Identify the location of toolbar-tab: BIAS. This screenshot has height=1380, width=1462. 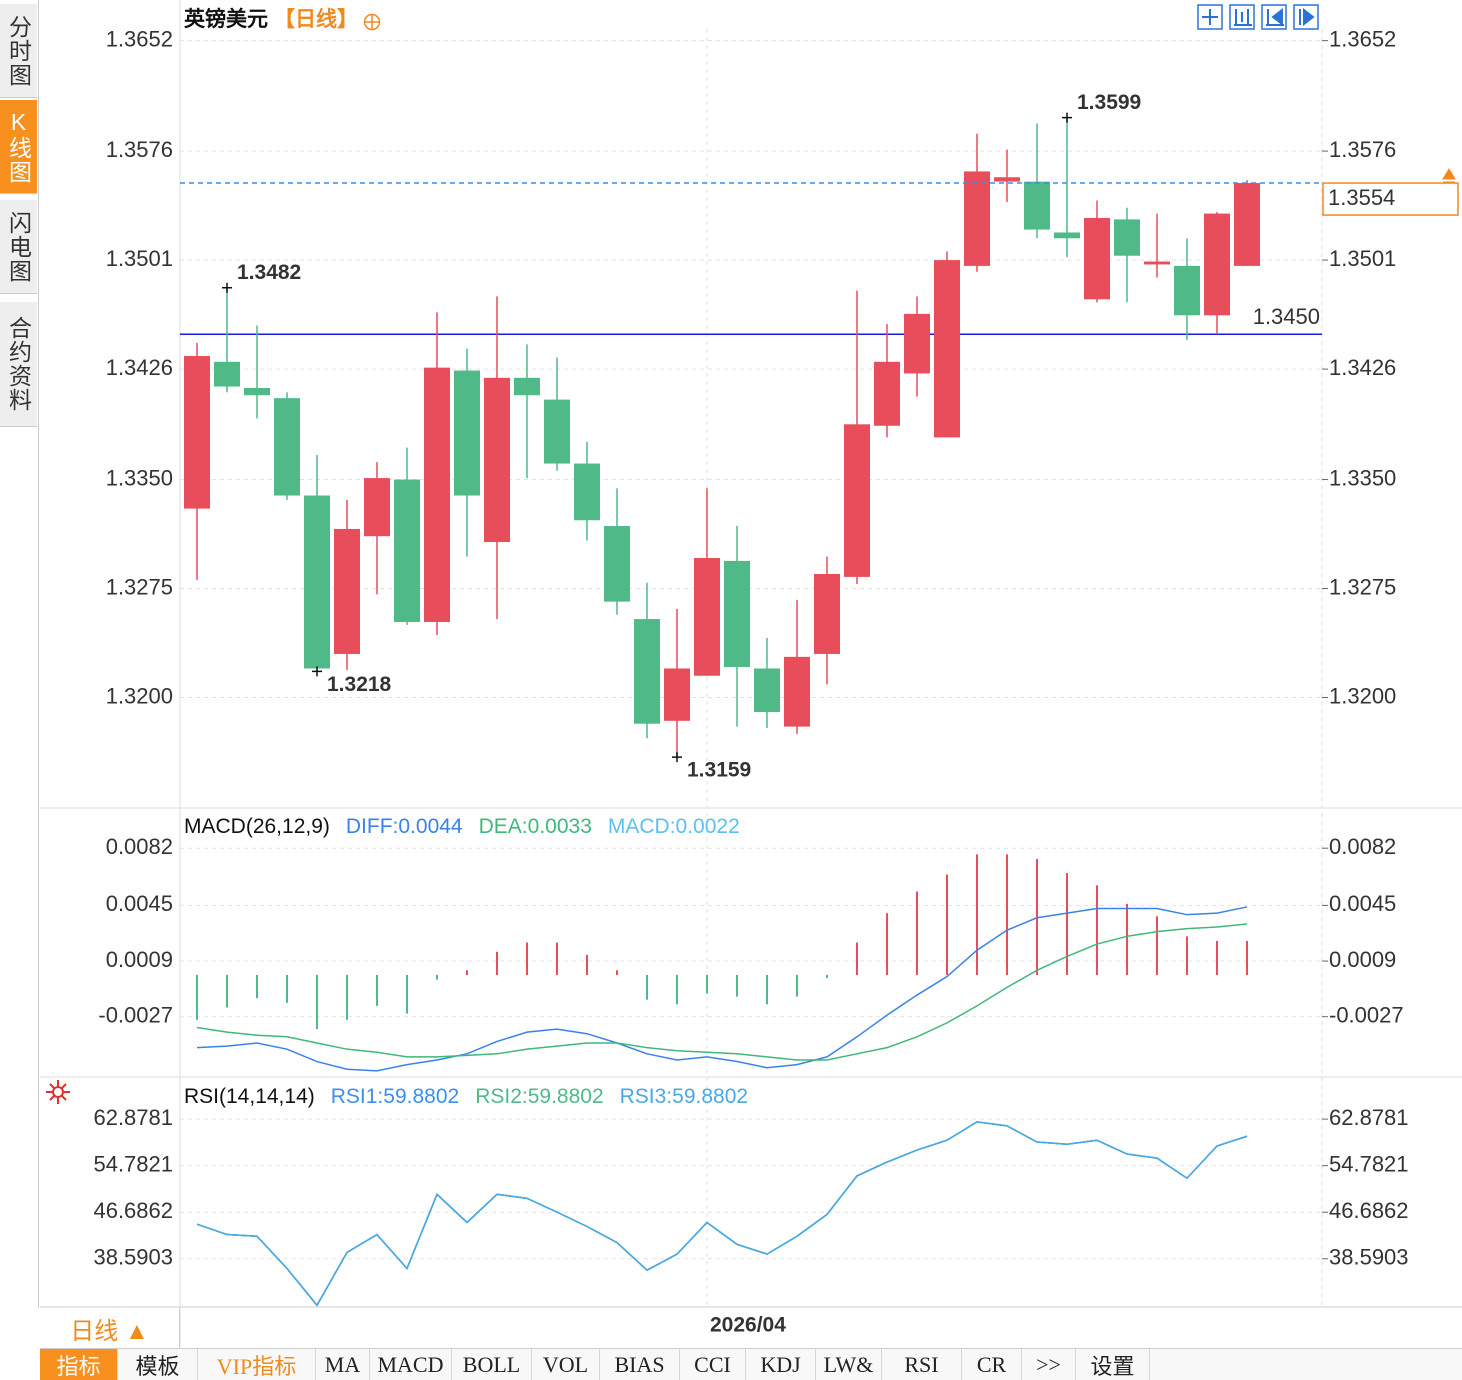
(640, 1364).